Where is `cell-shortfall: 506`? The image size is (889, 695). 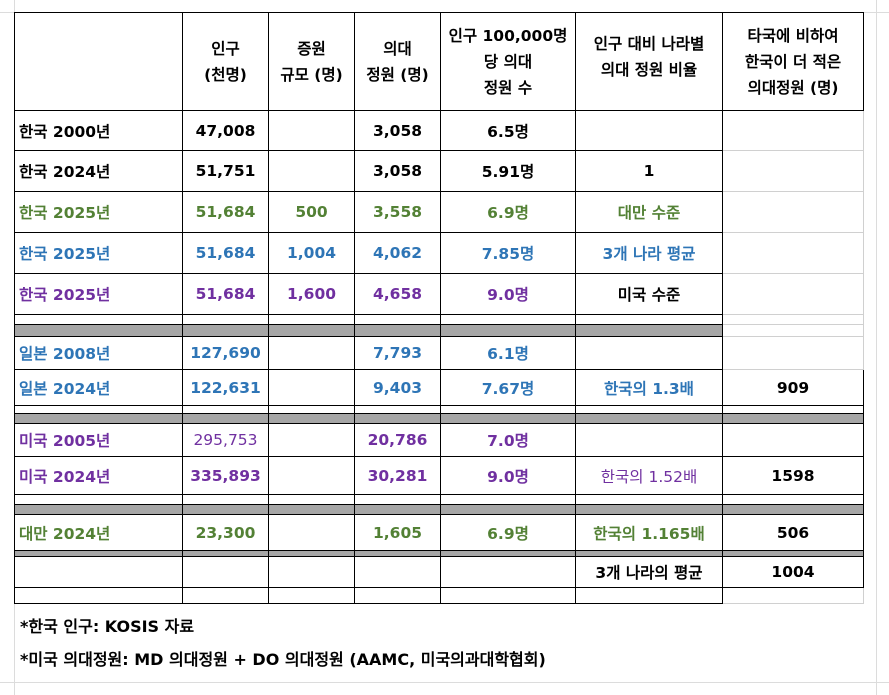 cell-shortfall: 506 is located at coordinates (793, 532).